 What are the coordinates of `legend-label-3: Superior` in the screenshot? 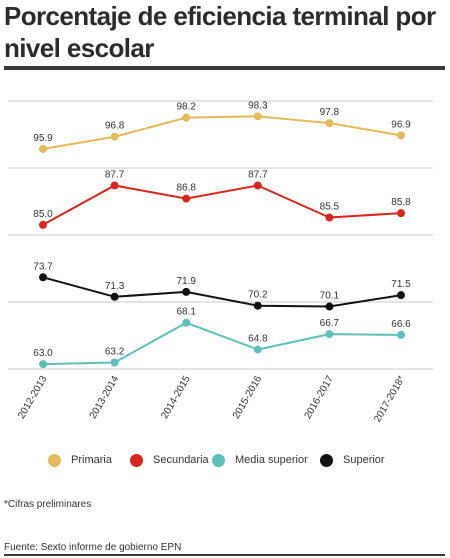 It's located at (364, 460).